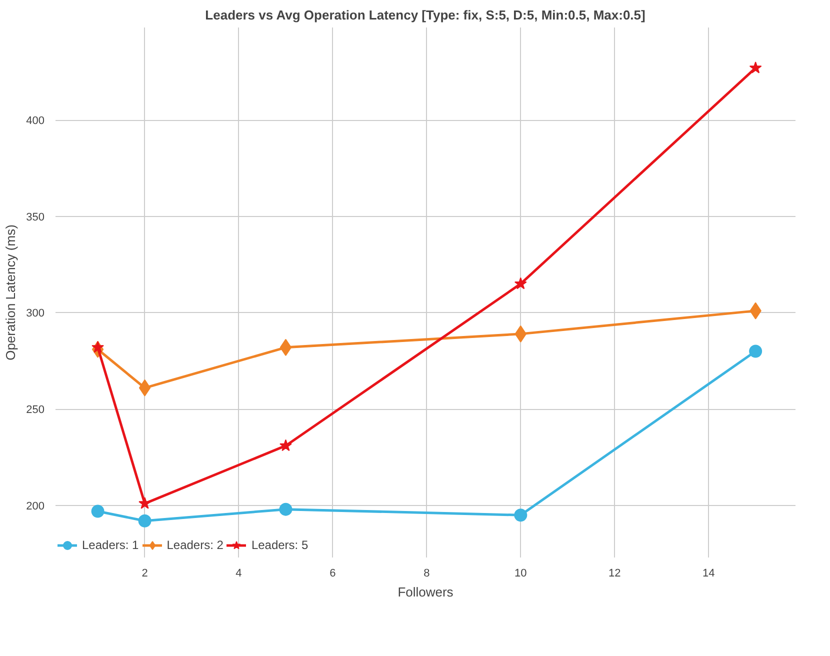 Image resolution: width=830 pixels, height=656 pixels. What do you see at coordinates (708, 574) in the screenshot?
I see `x-tick-label: 14` at bounding box center [708, 574].